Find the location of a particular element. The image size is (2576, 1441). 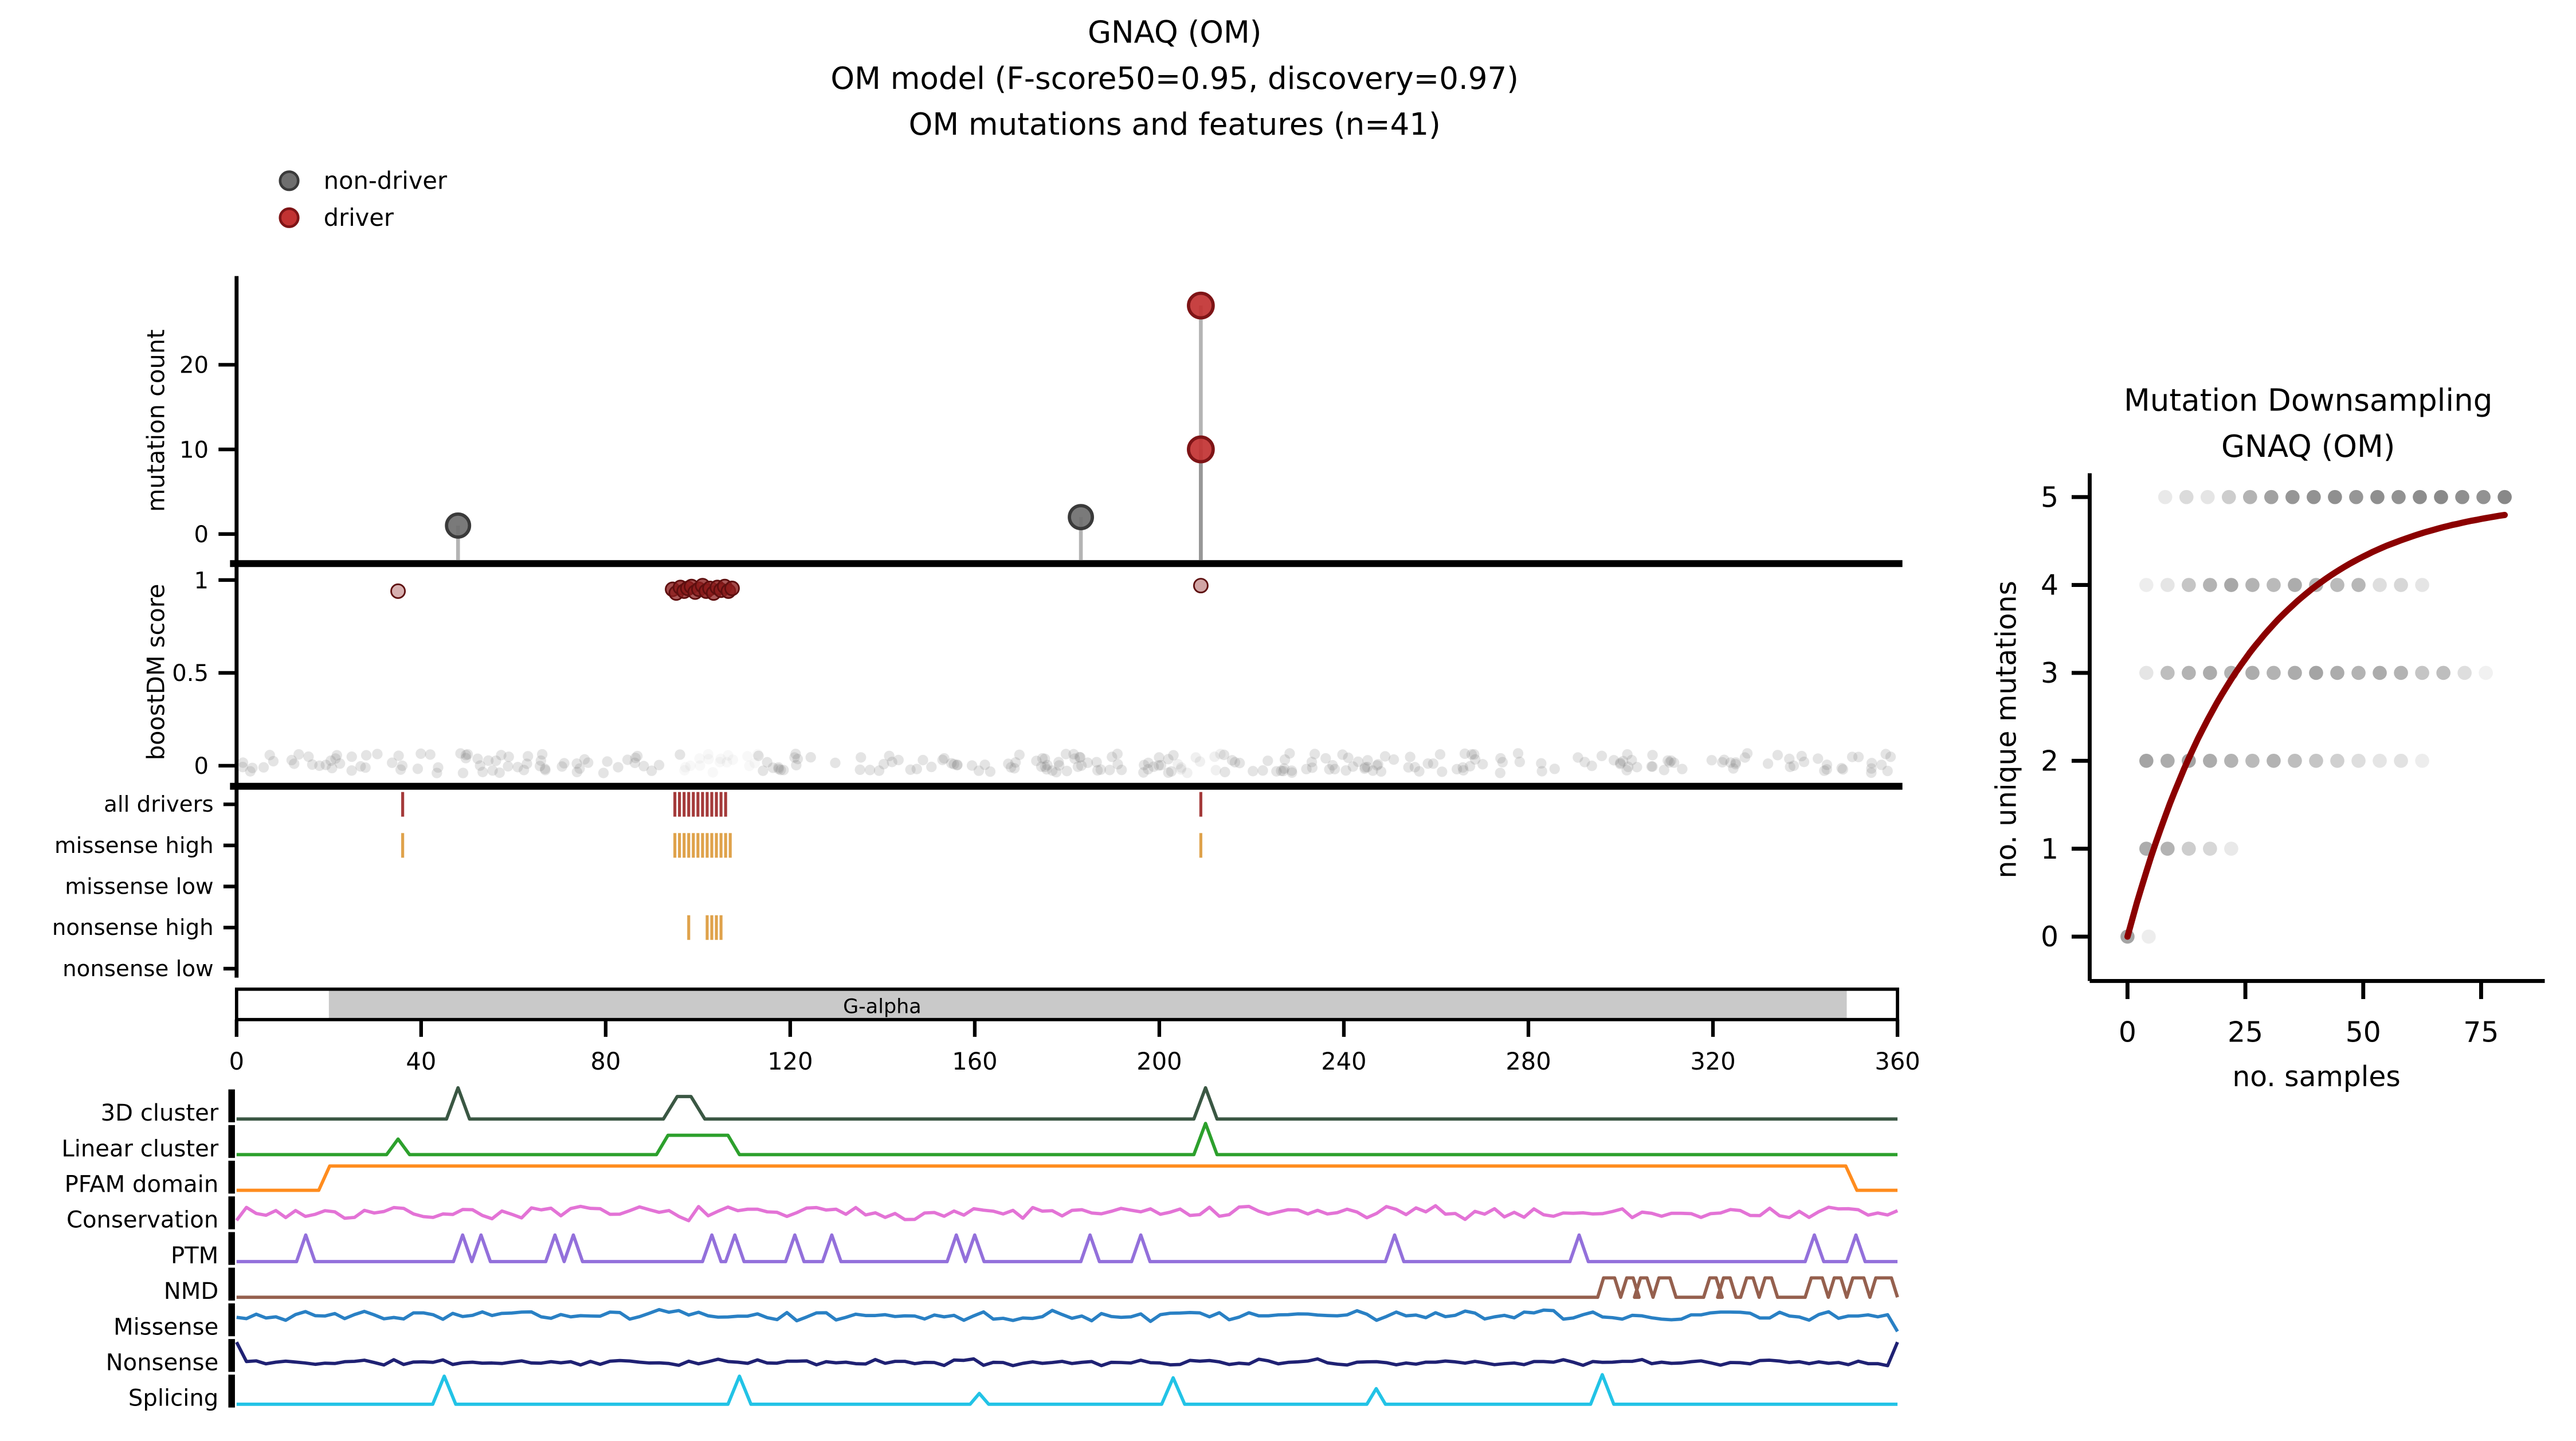

downsampling-x-tick-label: 0 is located at coordinates (2127, 1032).